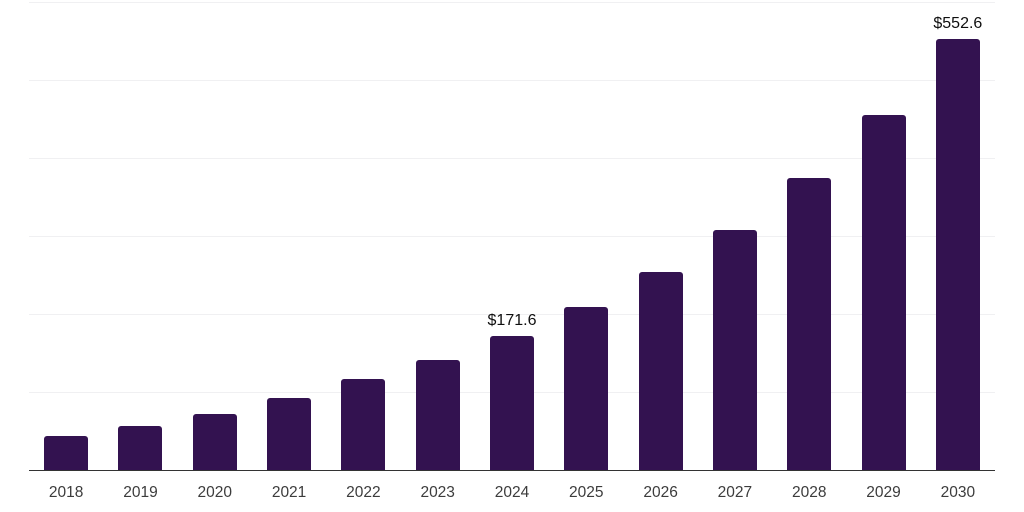  I want to click on bar-2023, so click(437, 414).